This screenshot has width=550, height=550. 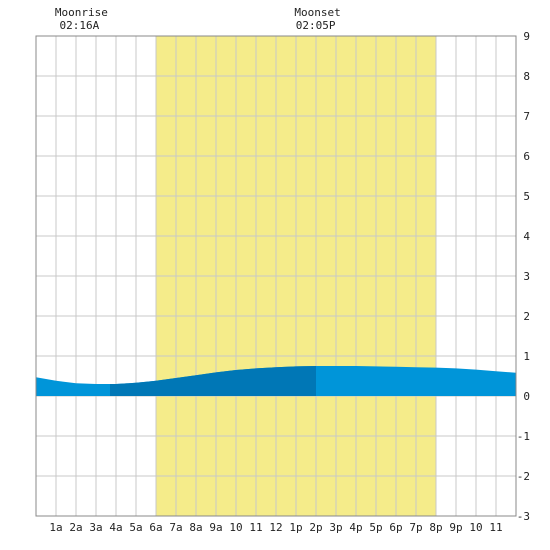 What do you see at coordinates (195, 527) in the screenshot?
I see `x-tick-label: 8a` at bounding box center [195, 527].